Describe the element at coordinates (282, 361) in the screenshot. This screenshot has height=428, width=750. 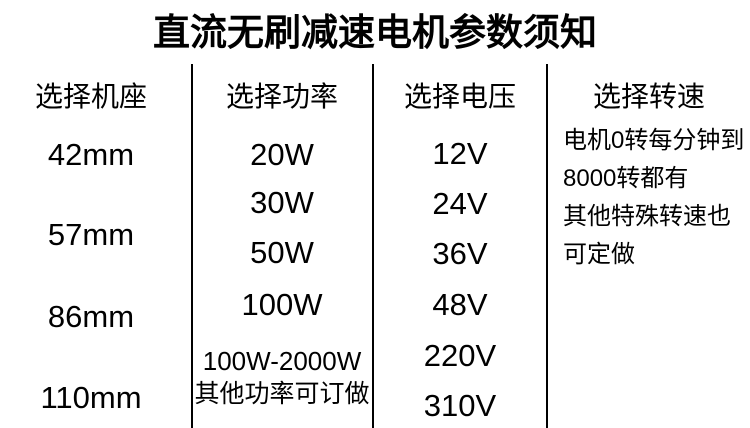
I see `power-range-note: 100W-2000W` at that location.